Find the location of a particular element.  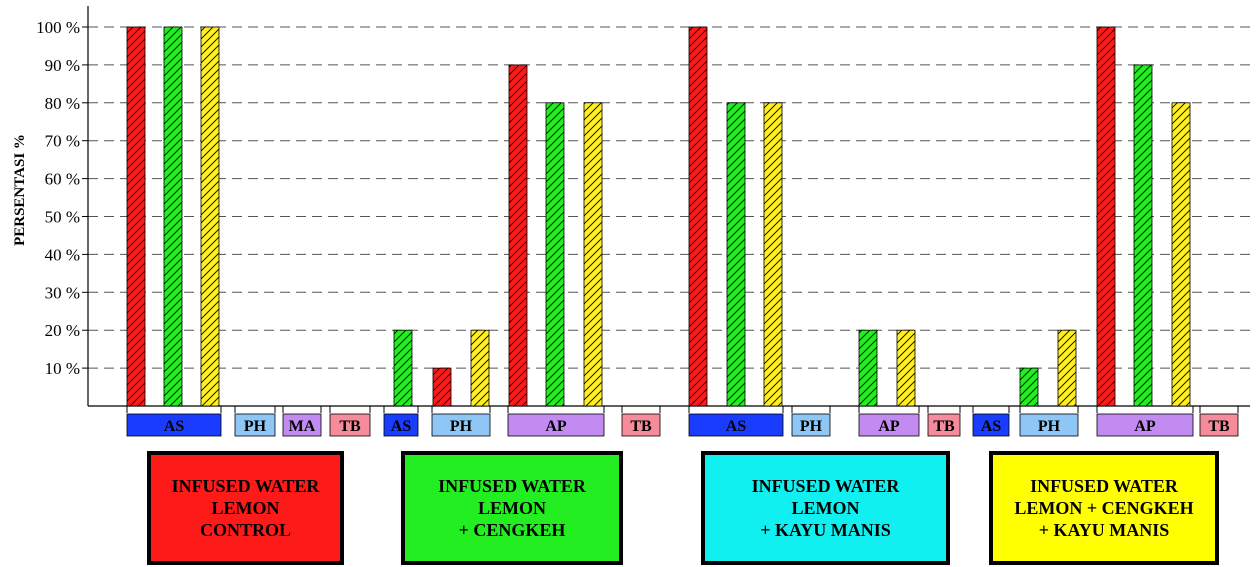

category-labels: AS PH MA TB AS PH AP TB AS PH AP TB AS PH AP TB is located at coordinates (682, 425).